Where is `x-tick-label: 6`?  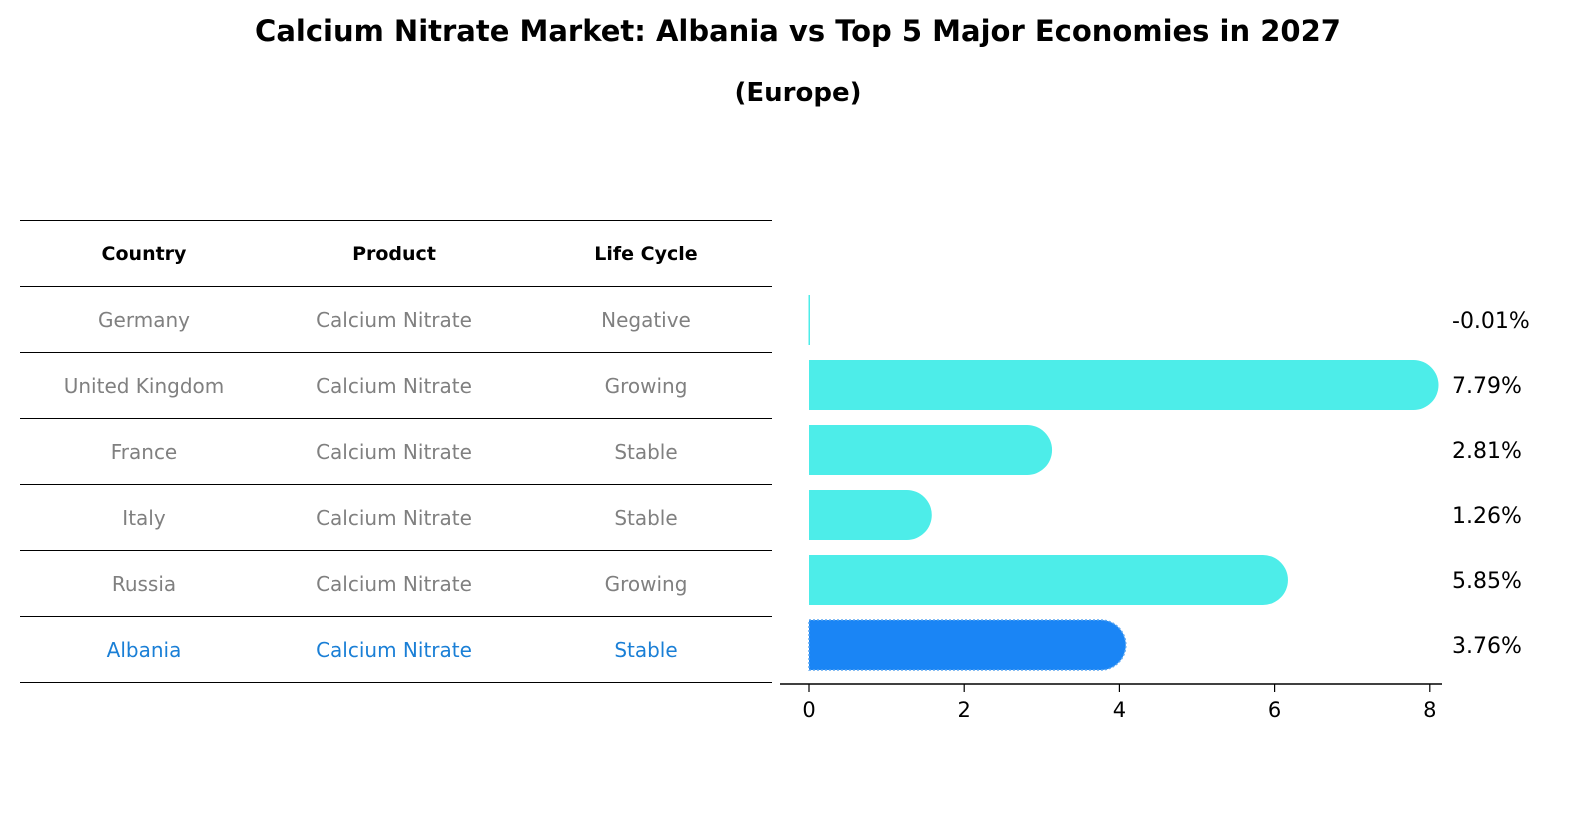 x-tick-label: 6 is located at coordinates (1274, 710).